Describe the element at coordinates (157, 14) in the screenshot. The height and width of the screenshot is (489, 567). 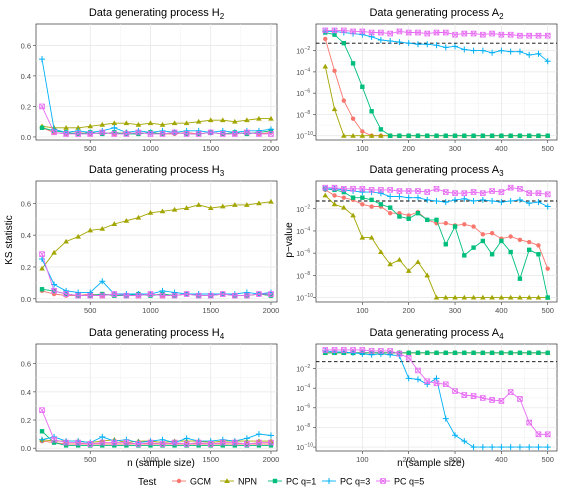
I see `panel-h2-title: Data generating process H2` at that location.